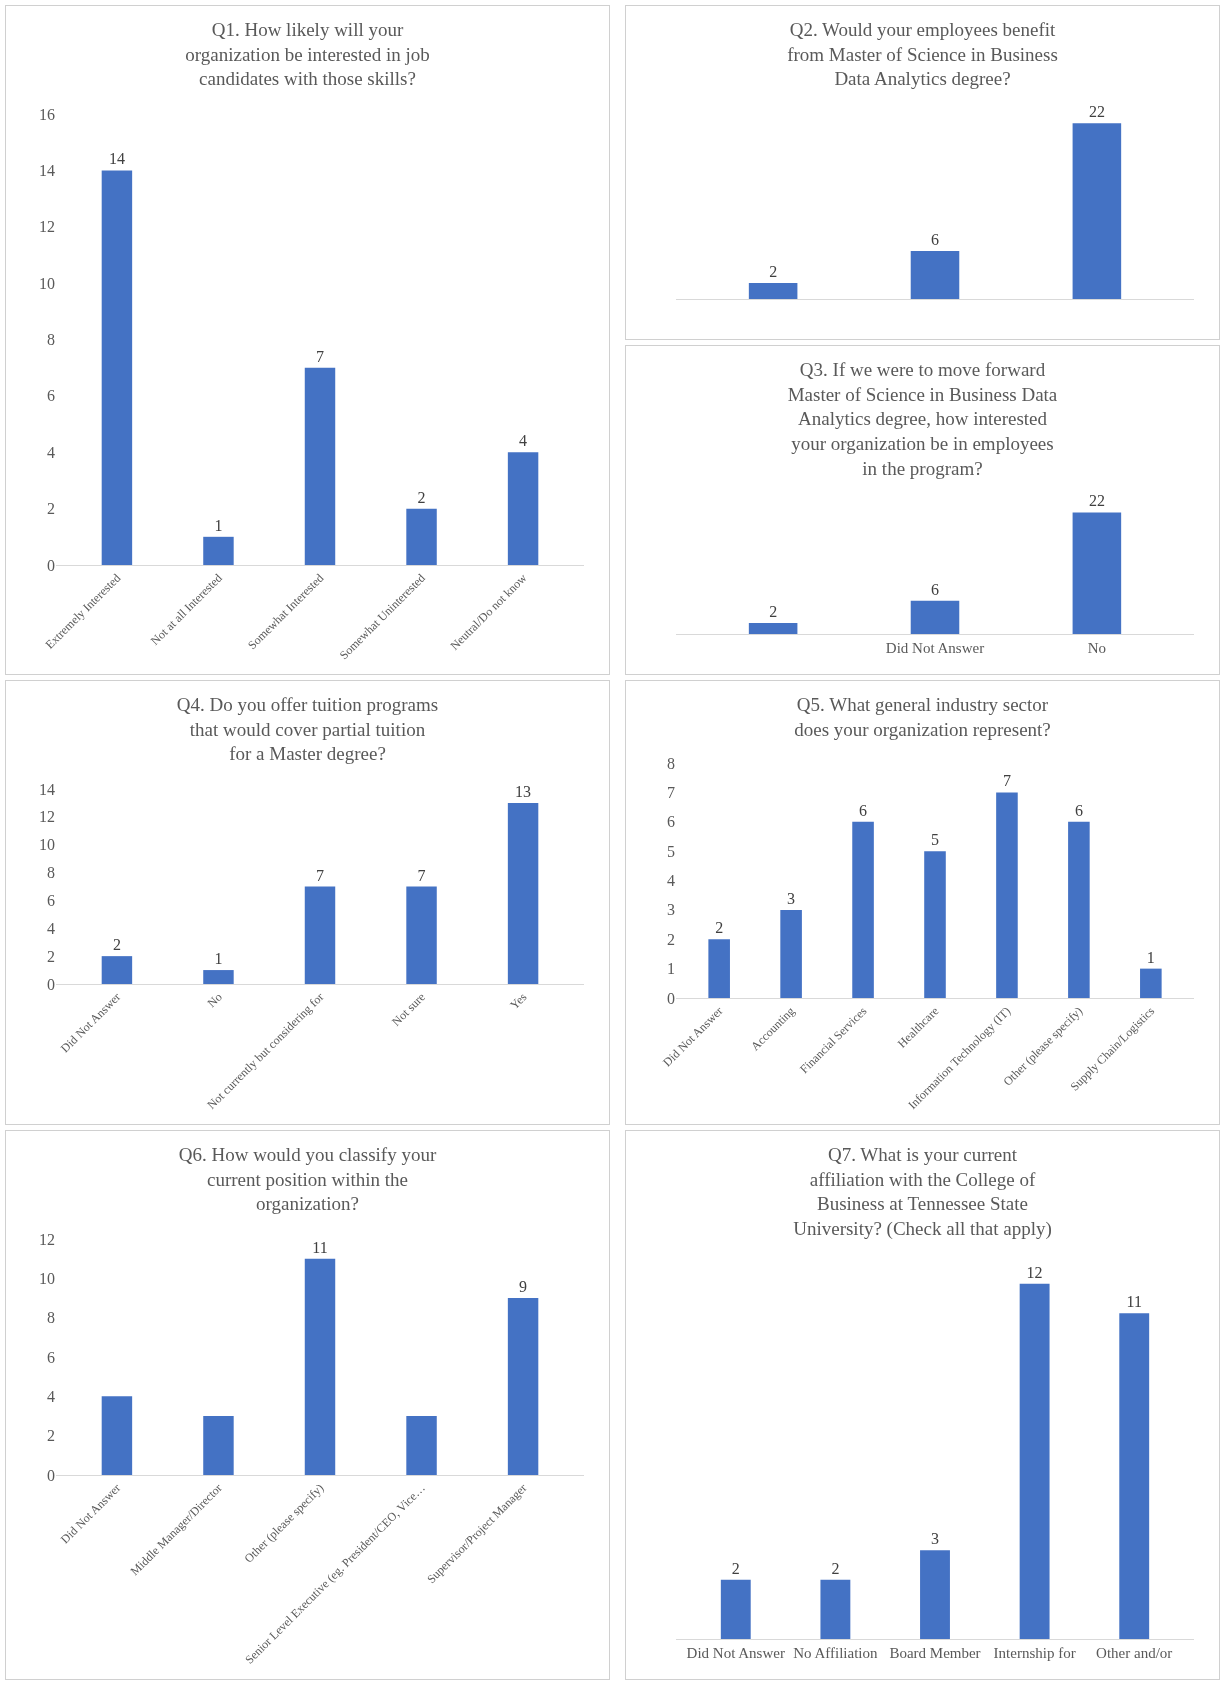 The height and width of the screenshot is (1684, 1225). What do you see at coordinates (922, 54) in the screenshot?
I see `chart-title: Q2. Would your employees benefit from Master of Science in Business Data Analytics degree?` at bounding box center [922, 54].